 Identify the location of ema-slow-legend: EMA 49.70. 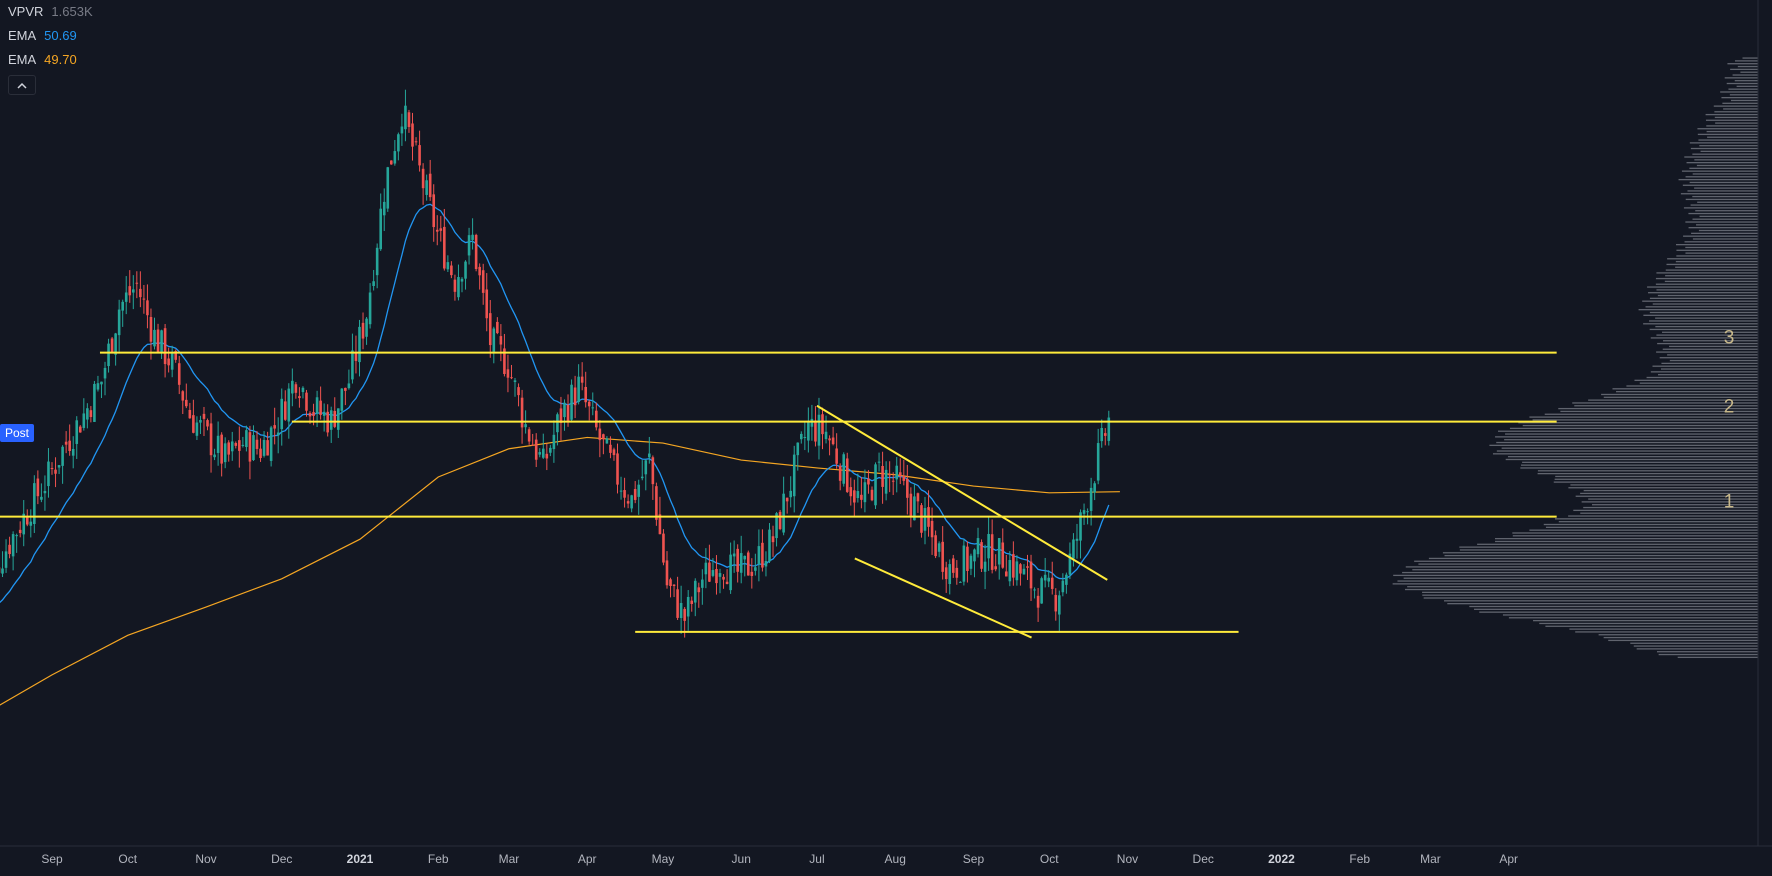
(50, 60).